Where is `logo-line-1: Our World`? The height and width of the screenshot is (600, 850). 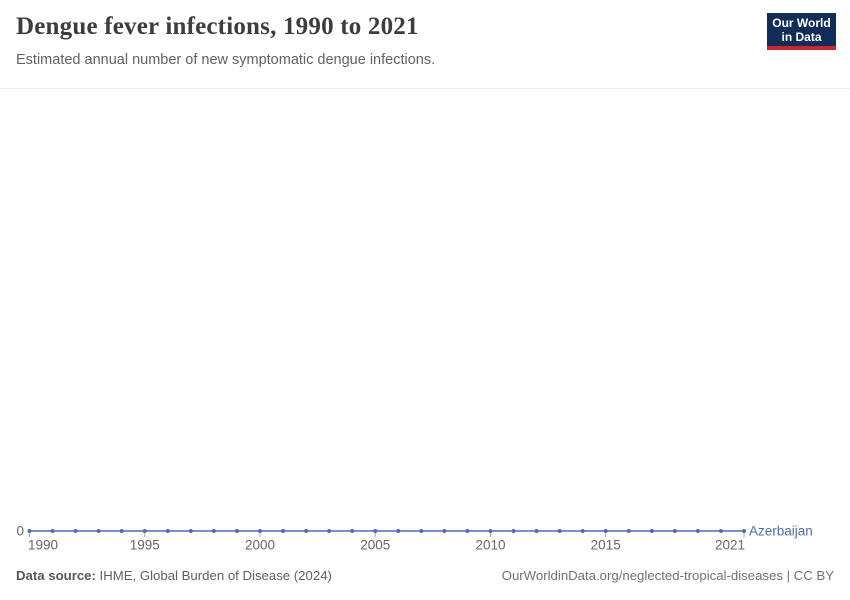
logo-line-1: Our World is located at coordinates (801, 22).